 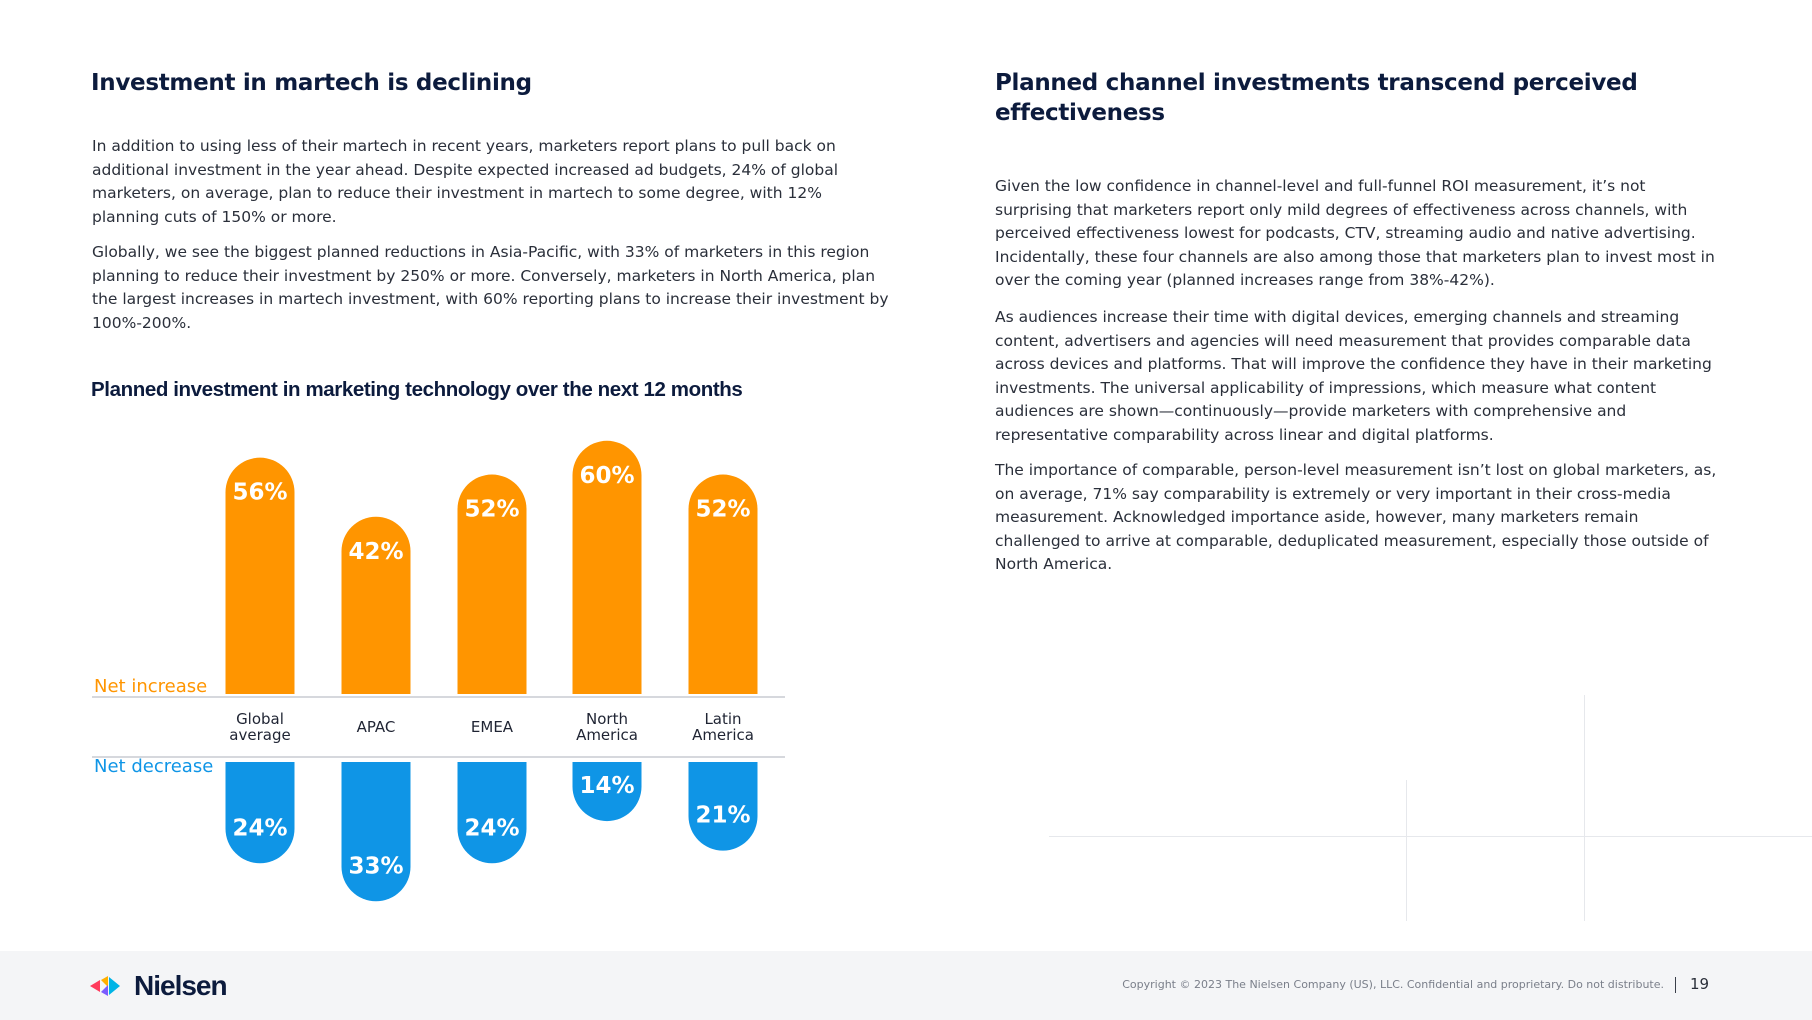 I want to click on category-label: Latin America, so click(x=723, y=727).